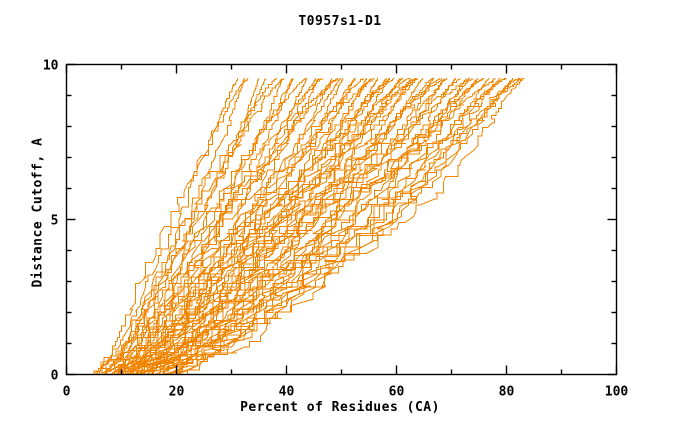 This screenshot has height=440, width=680. What do you see at coordinates (397, 392) in the screenshot?
I see `x-tick-label: 60` at bounding box center [397, 392].